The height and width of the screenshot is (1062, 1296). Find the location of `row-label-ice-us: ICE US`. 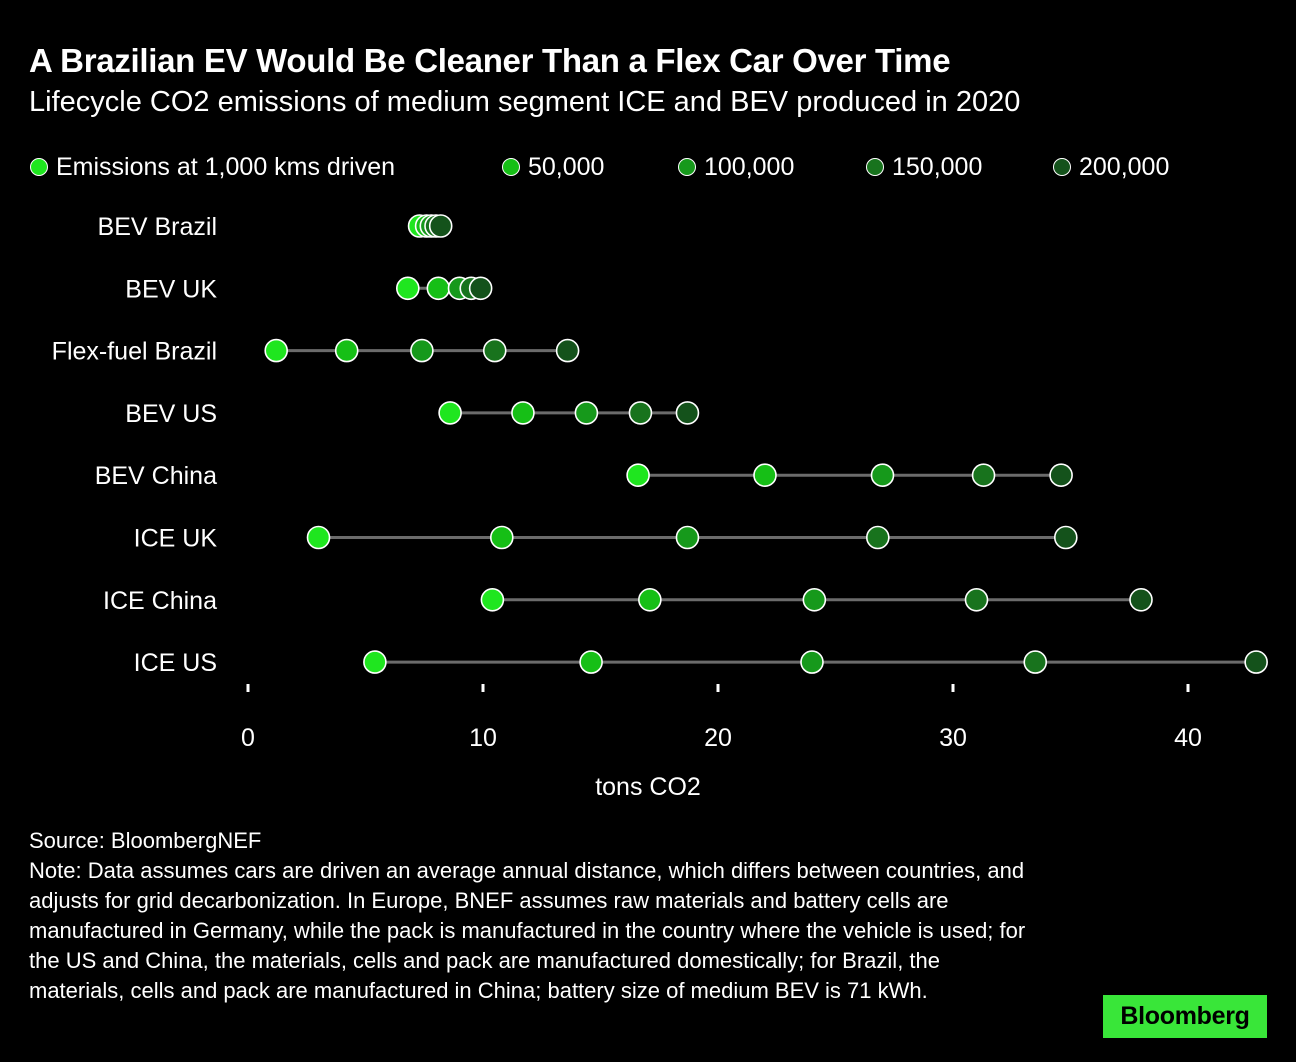

row-label-ice-us: ICE US is located at coordinates (175, 663).